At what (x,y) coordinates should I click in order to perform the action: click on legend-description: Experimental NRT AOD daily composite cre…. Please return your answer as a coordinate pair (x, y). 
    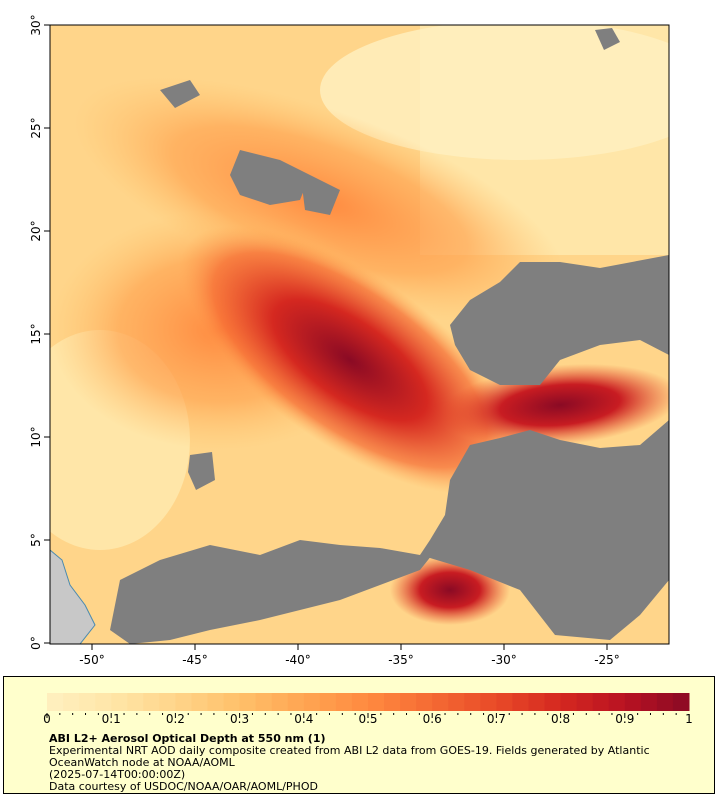
    Looking at the image, I should click on (349, 750).